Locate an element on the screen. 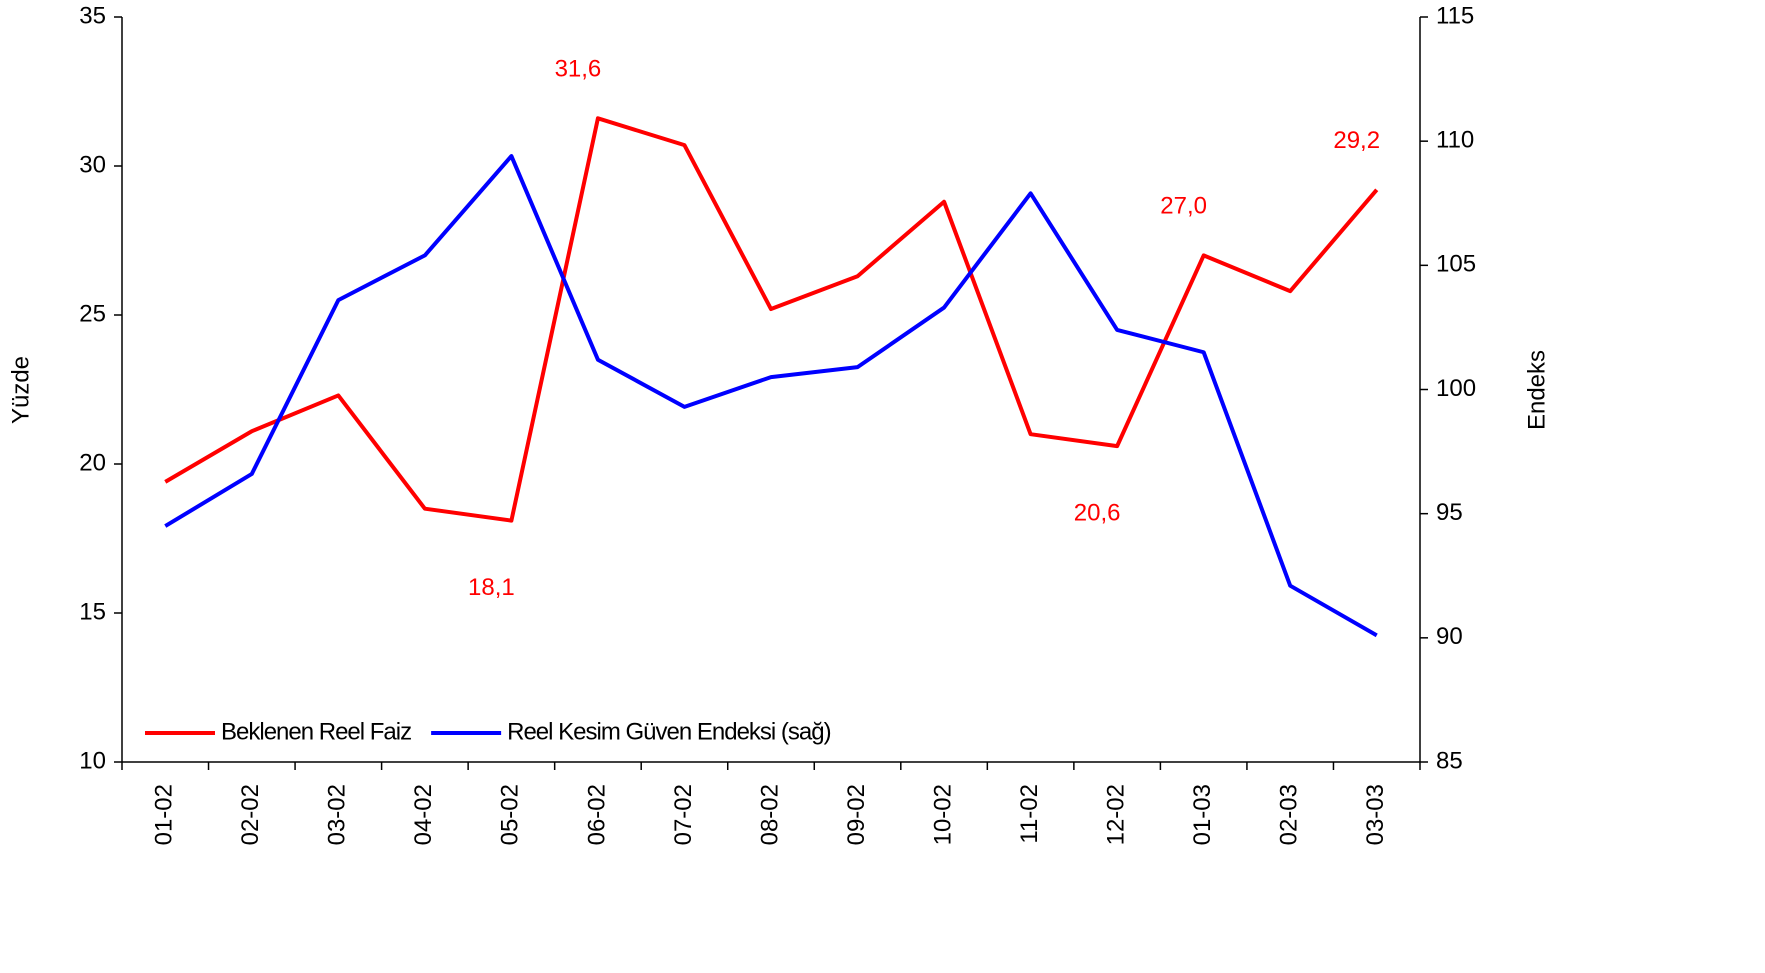 Image resolution: width=1765 pixels, height=973 pixels. y2-tick-label: 115 is located at coordinates (1455, 15).